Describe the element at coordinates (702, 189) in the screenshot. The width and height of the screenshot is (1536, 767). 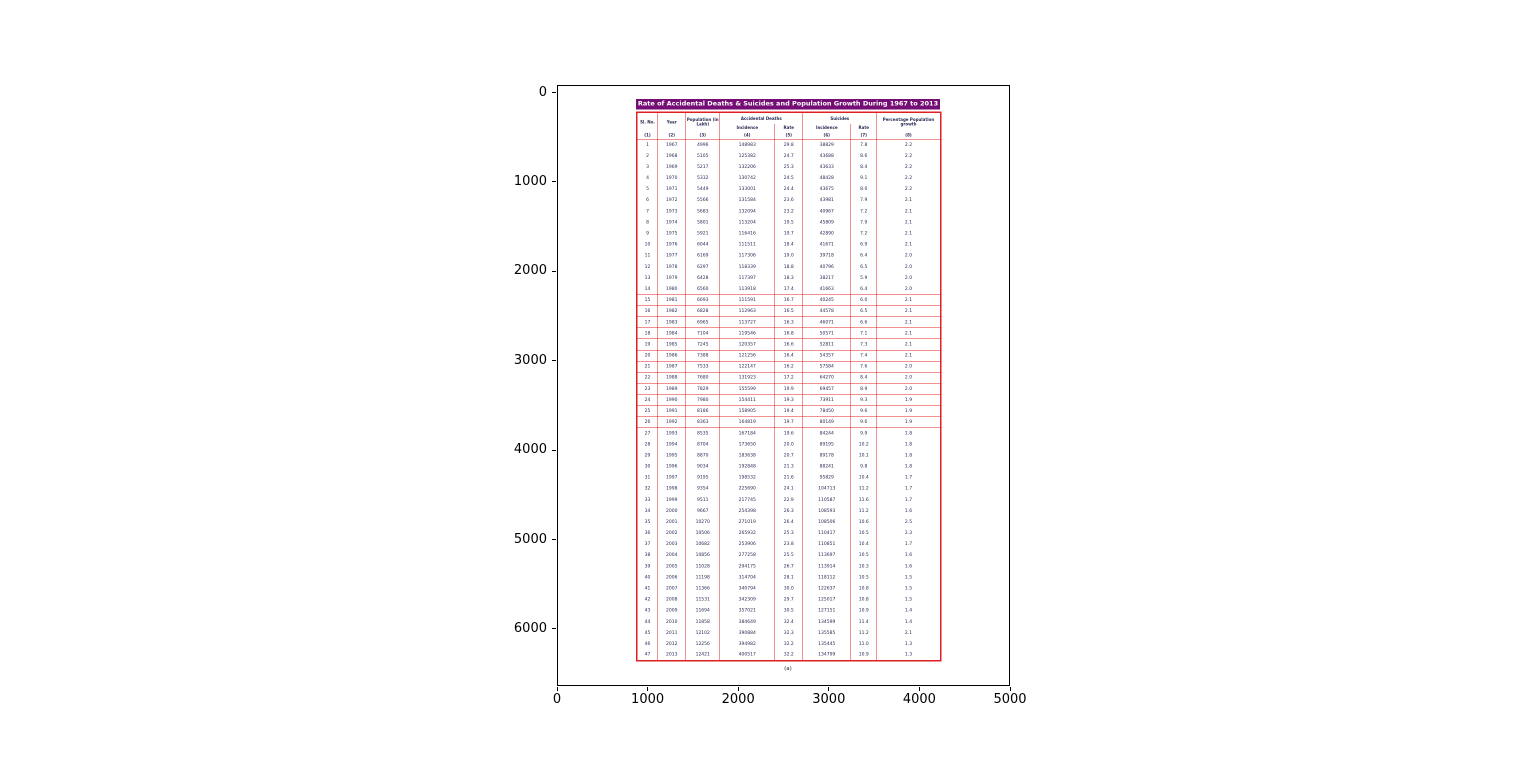
I see `table-cell: 5449` at that location.